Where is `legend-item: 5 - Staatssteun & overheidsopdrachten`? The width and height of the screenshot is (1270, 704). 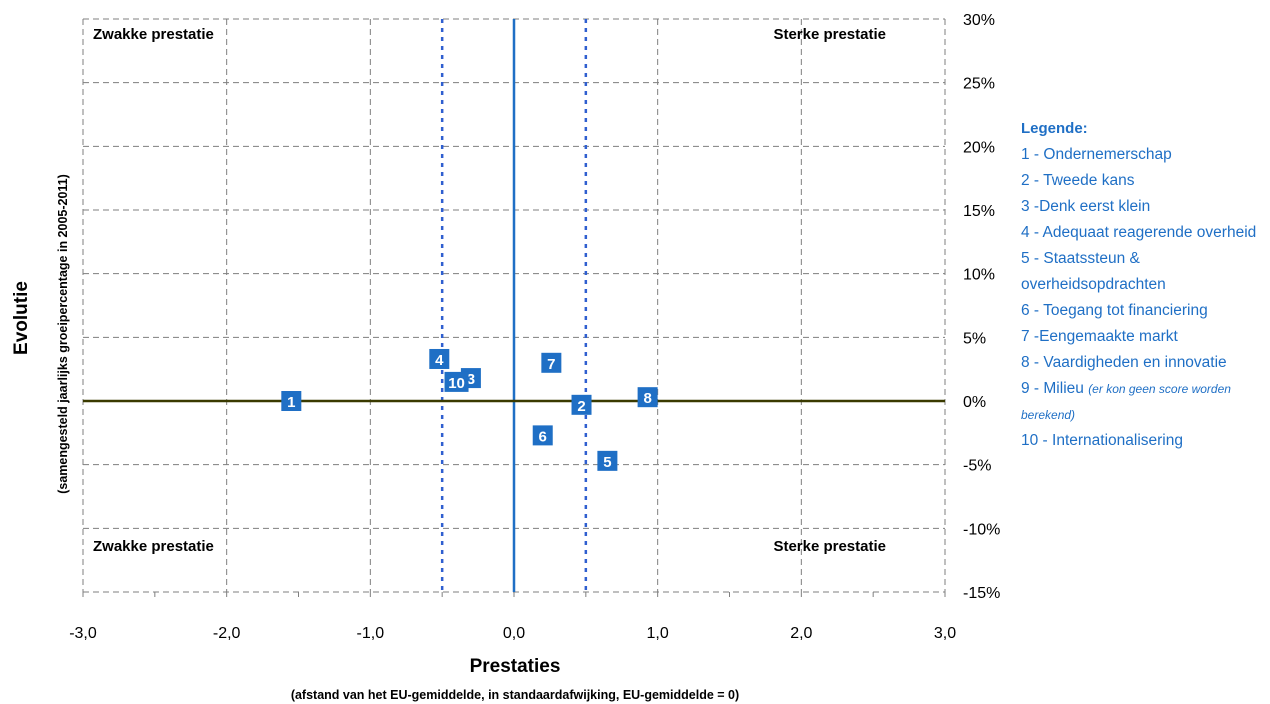
legend-item: 5 - Staatssteun & overheidsopdrachten is located at coordinates (1145, 272).